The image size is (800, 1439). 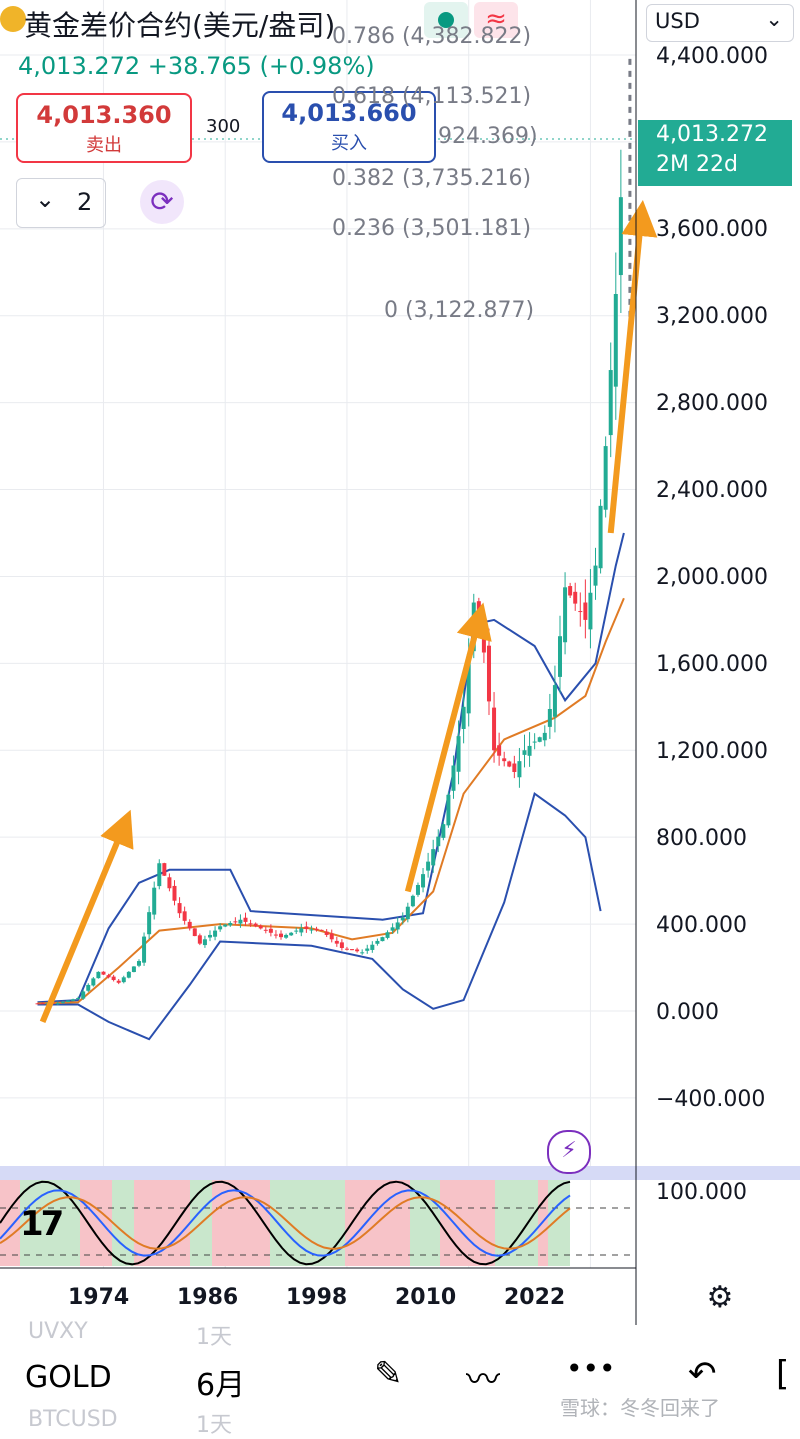 What do you see at coordinates (104, 115) in the screenshot?
I see `sell-price: 4,013.360` at bounding box center [104, 115].